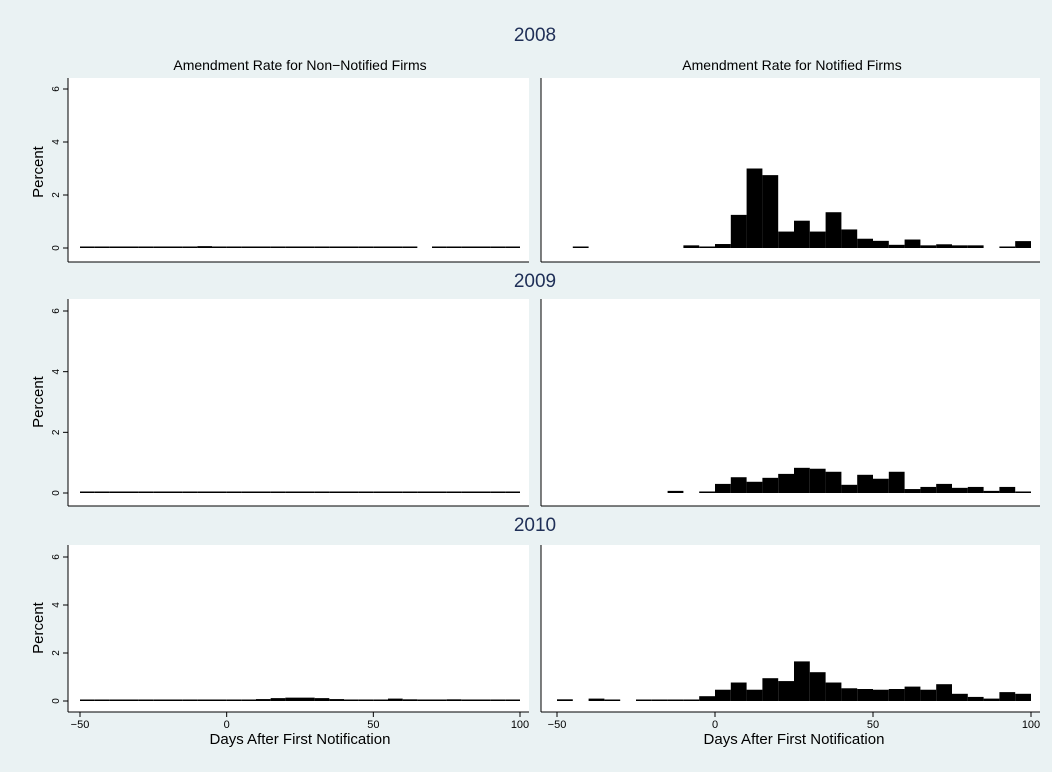  What do you see at coordinates (80, 725) in the screenshot?
I see `x-tick-label: −50` at bounding box center [80, 725].